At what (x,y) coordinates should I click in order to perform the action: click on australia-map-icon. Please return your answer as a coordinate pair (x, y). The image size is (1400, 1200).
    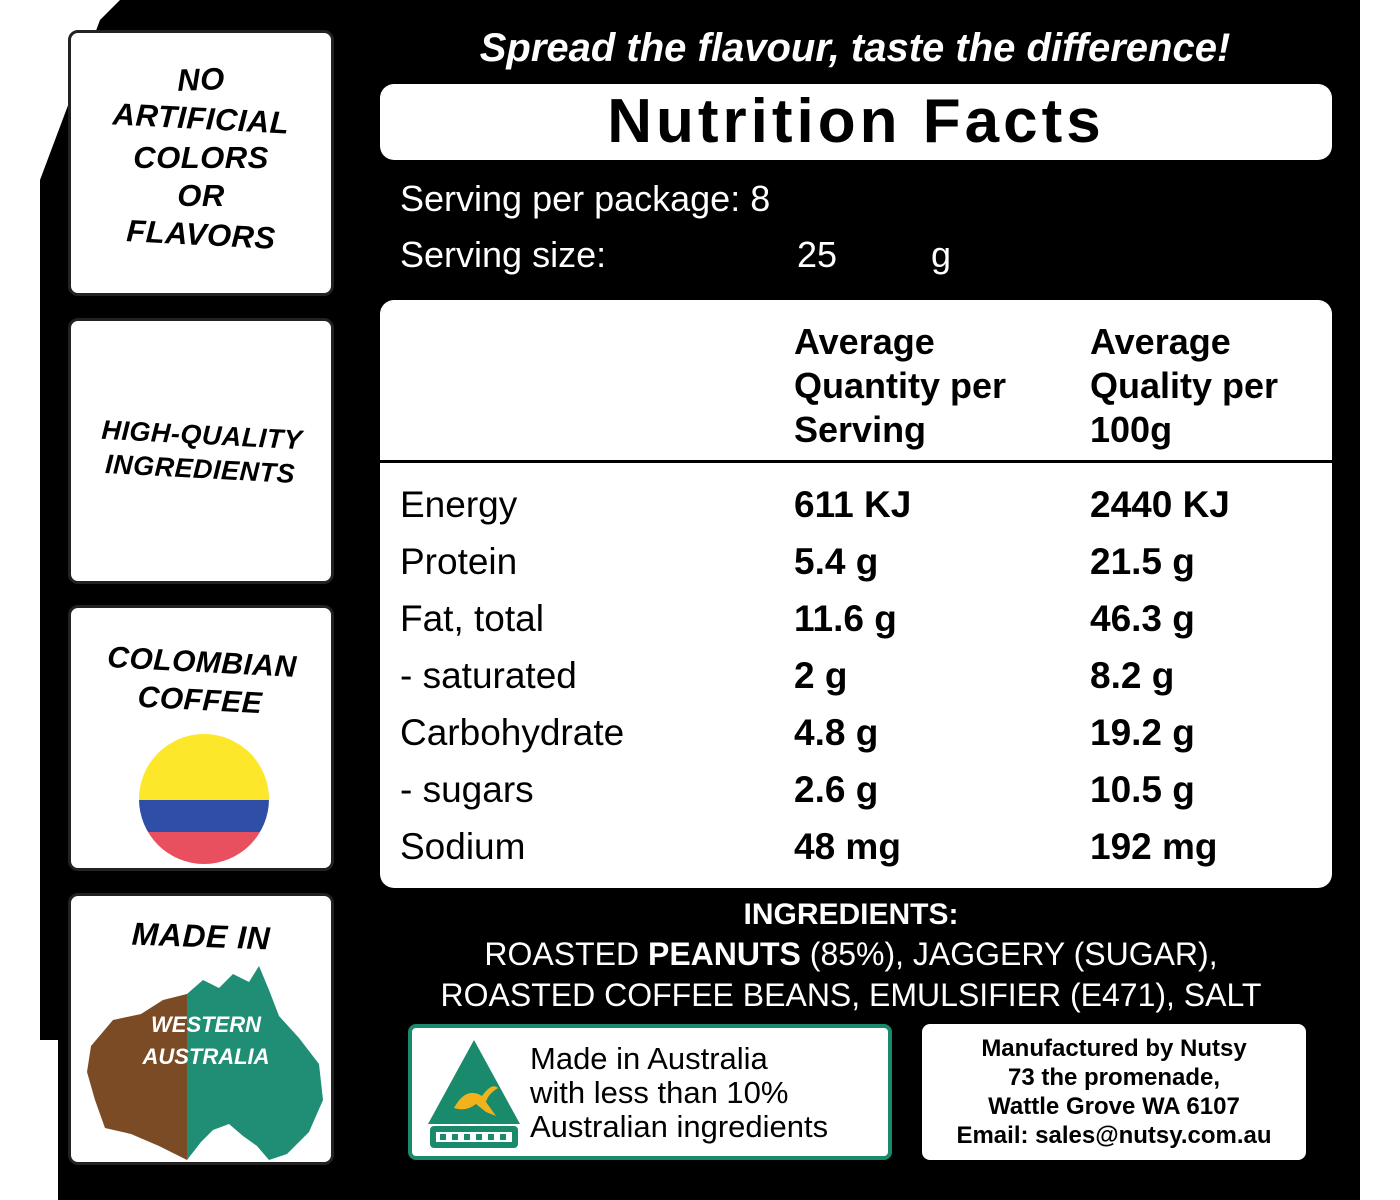
    Looking at the image, I should click on (205, 1063).